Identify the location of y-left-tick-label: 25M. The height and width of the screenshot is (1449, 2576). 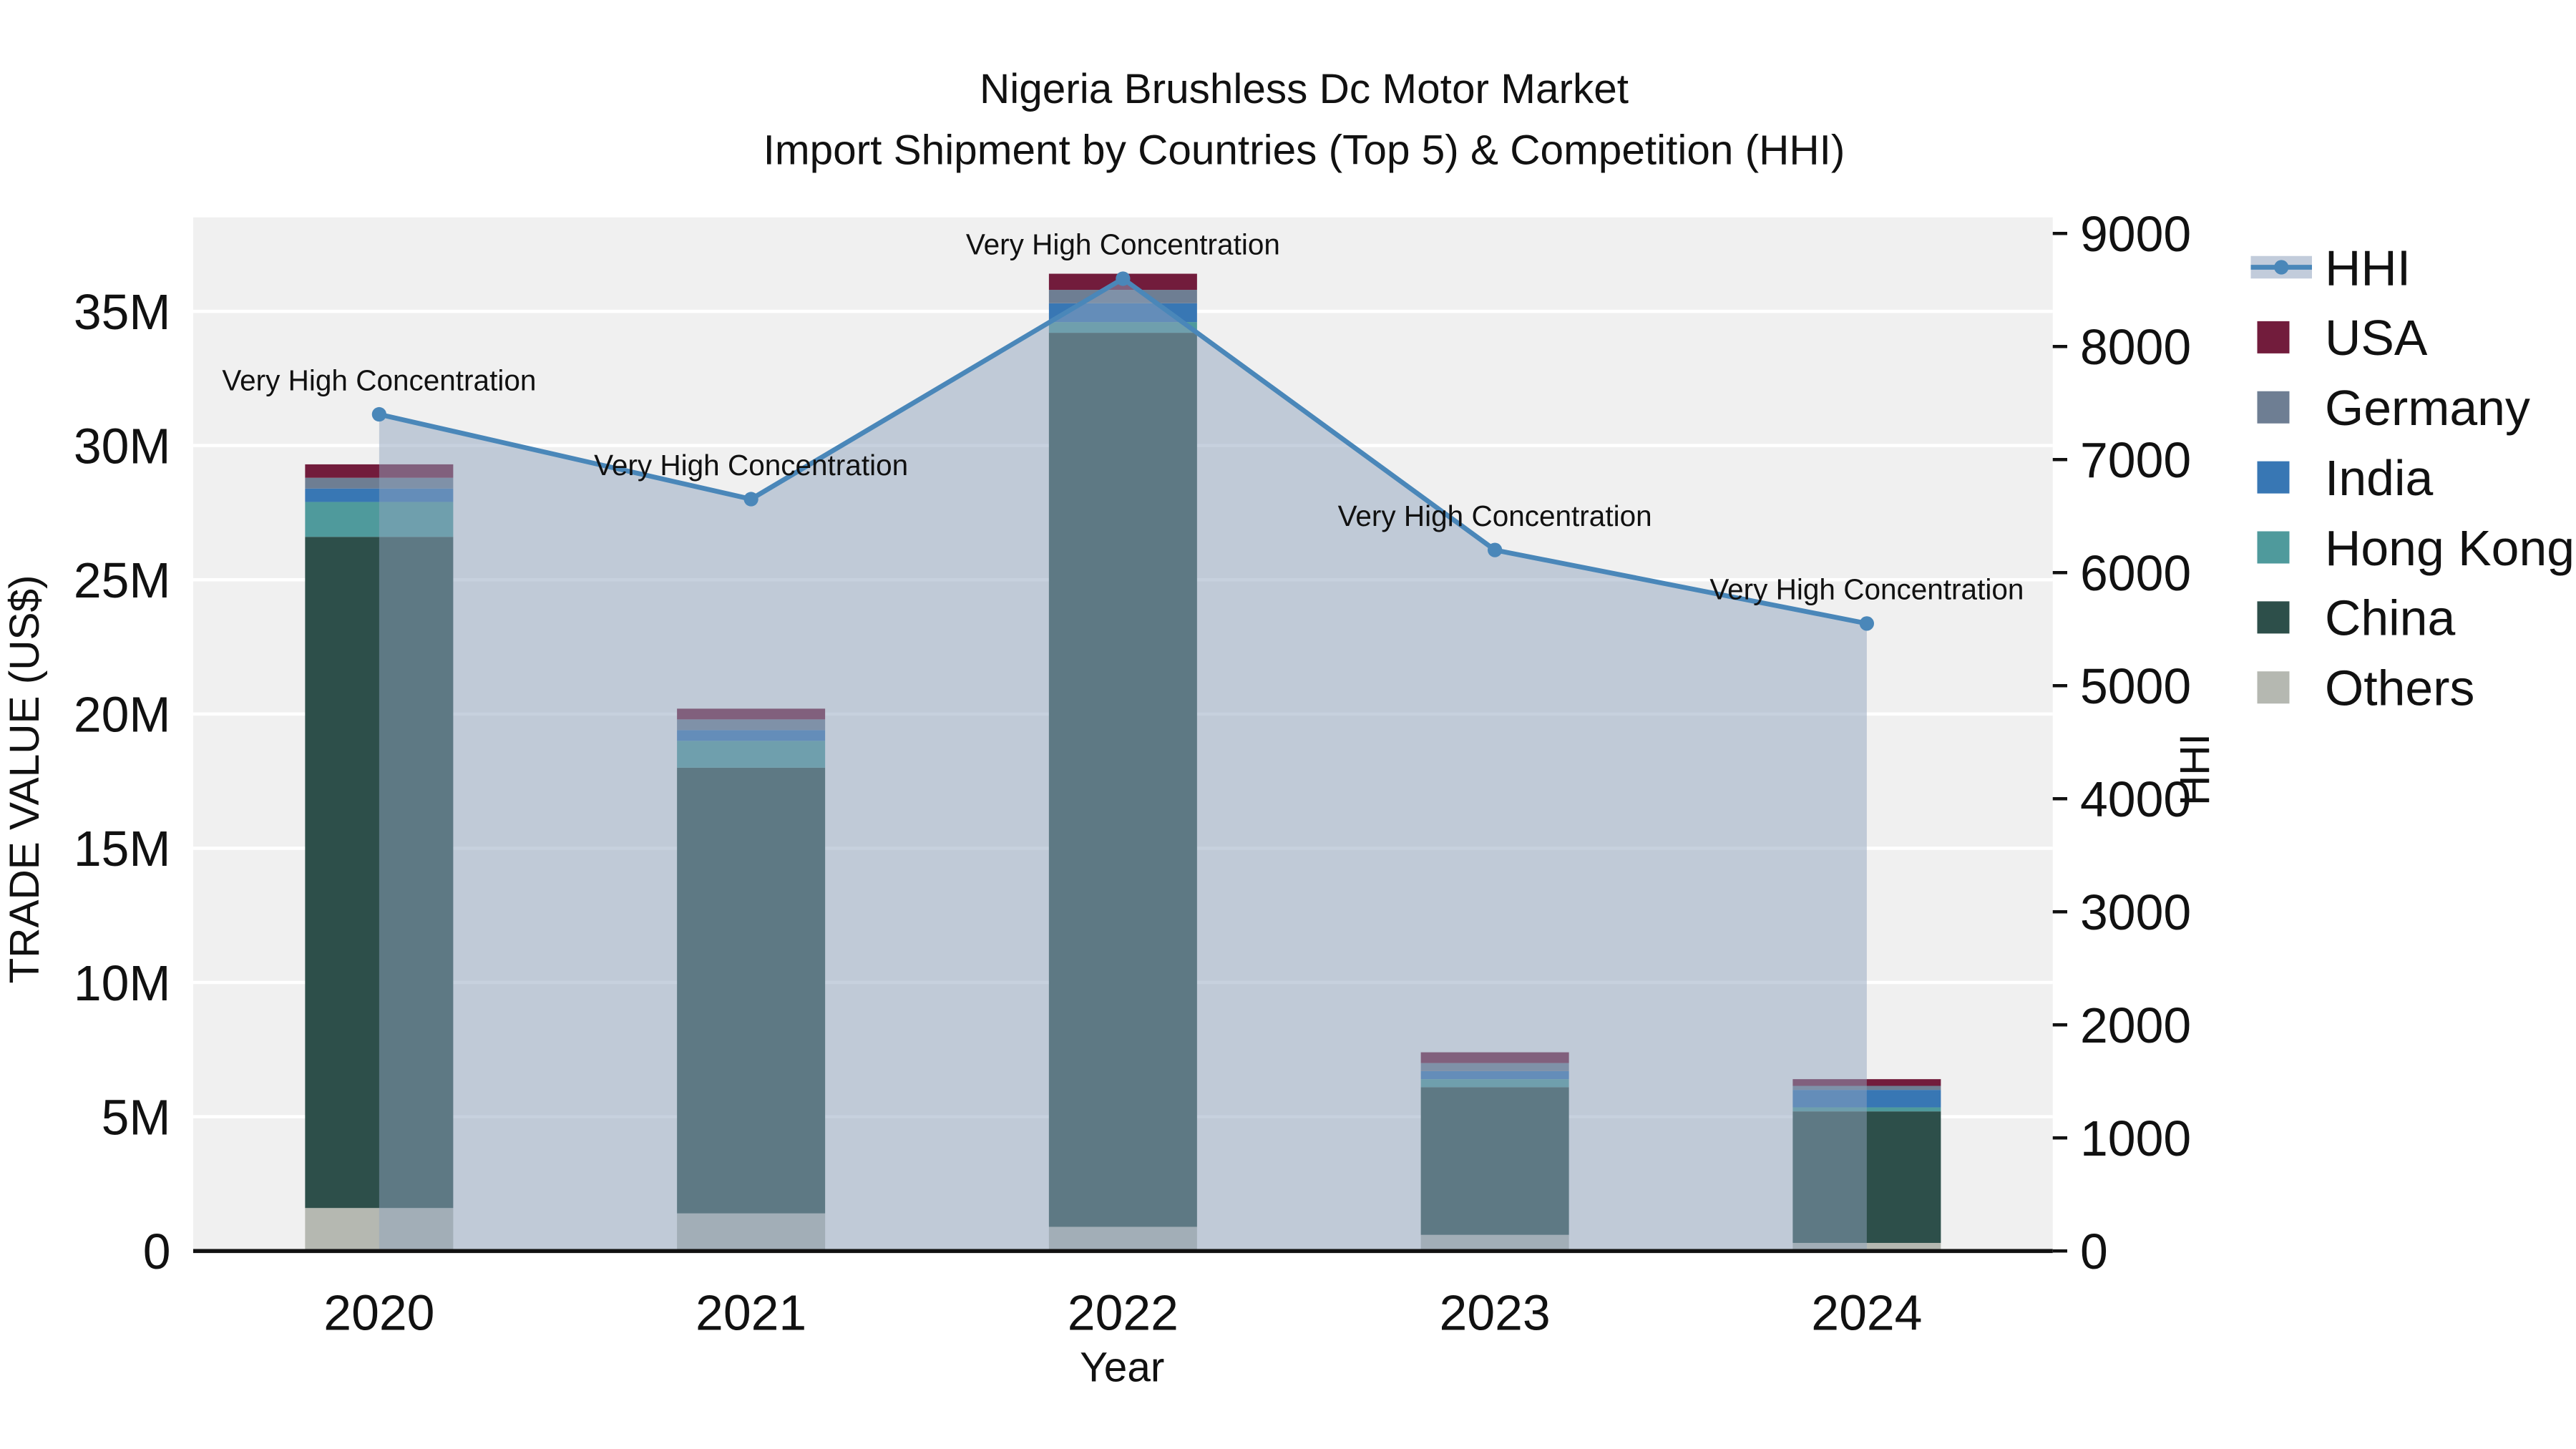
(122, 580).